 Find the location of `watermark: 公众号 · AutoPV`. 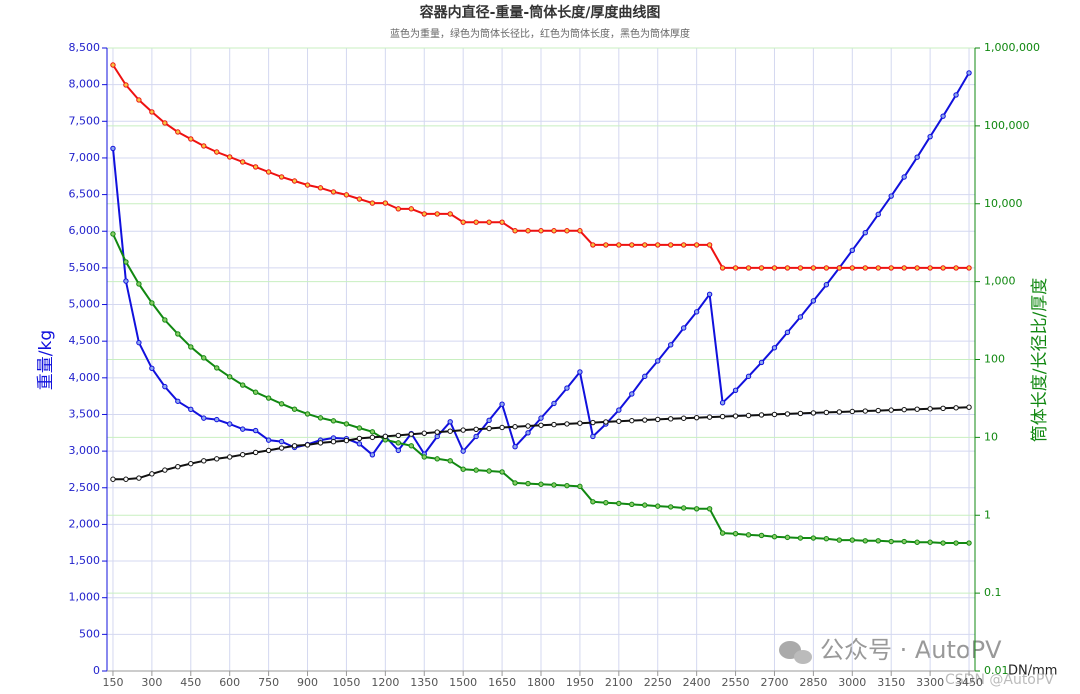

watermark: 公众号 · AutoPV is located at coordinates (911, 650).